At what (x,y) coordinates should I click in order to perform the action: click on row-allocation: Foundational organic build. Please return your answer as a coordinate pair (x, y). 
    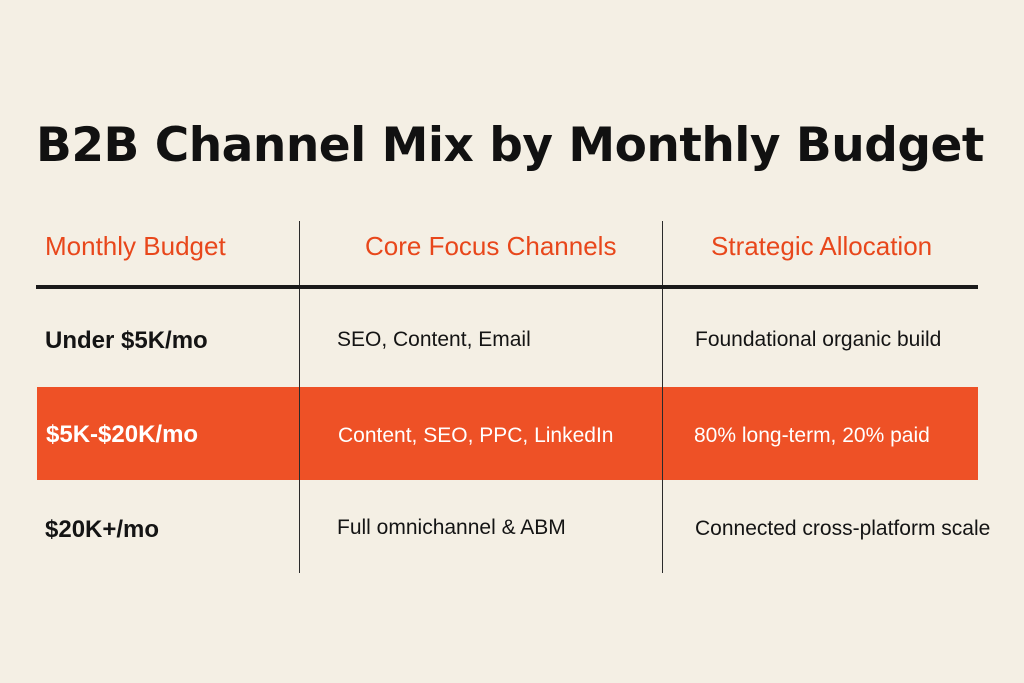
    Looking at the image, I should click on (818, 339).